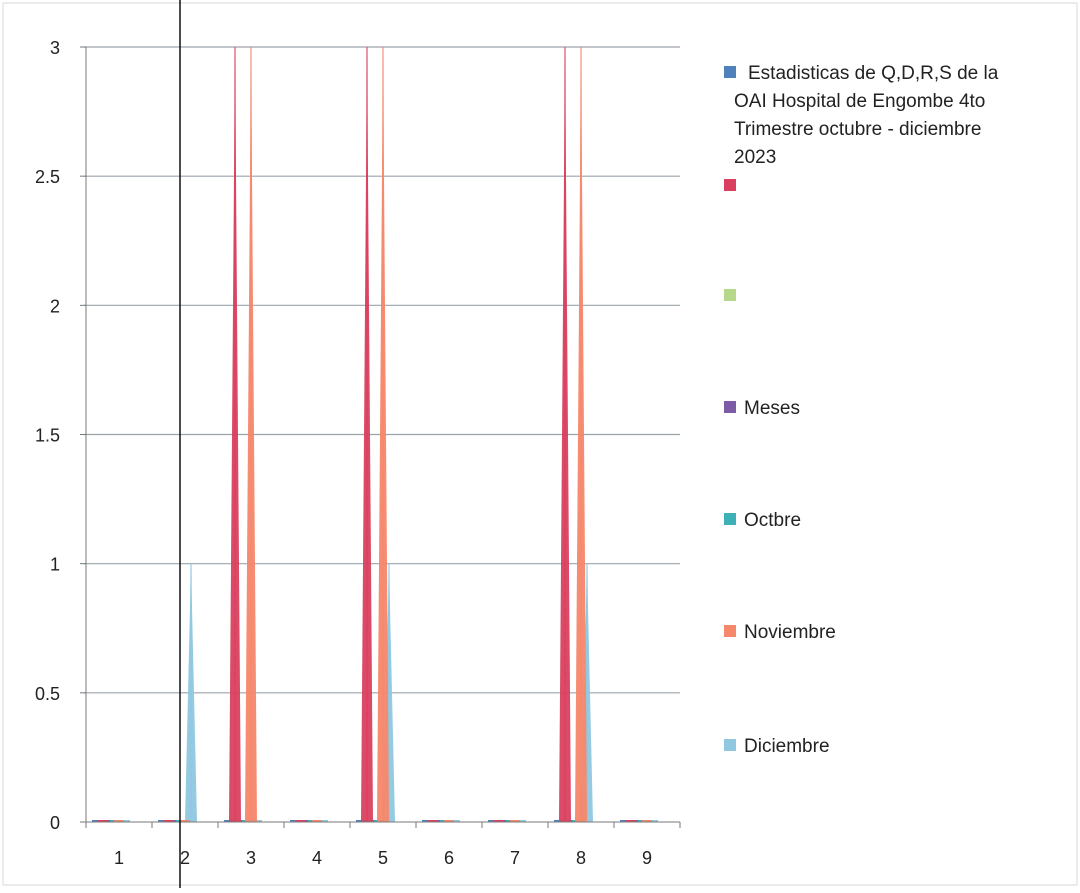 The height and width of the screenshot is (893, 1080). Describe the element at coordinates (185, 858) in the screenshot. I see `x-tick-label: 2` at that location.